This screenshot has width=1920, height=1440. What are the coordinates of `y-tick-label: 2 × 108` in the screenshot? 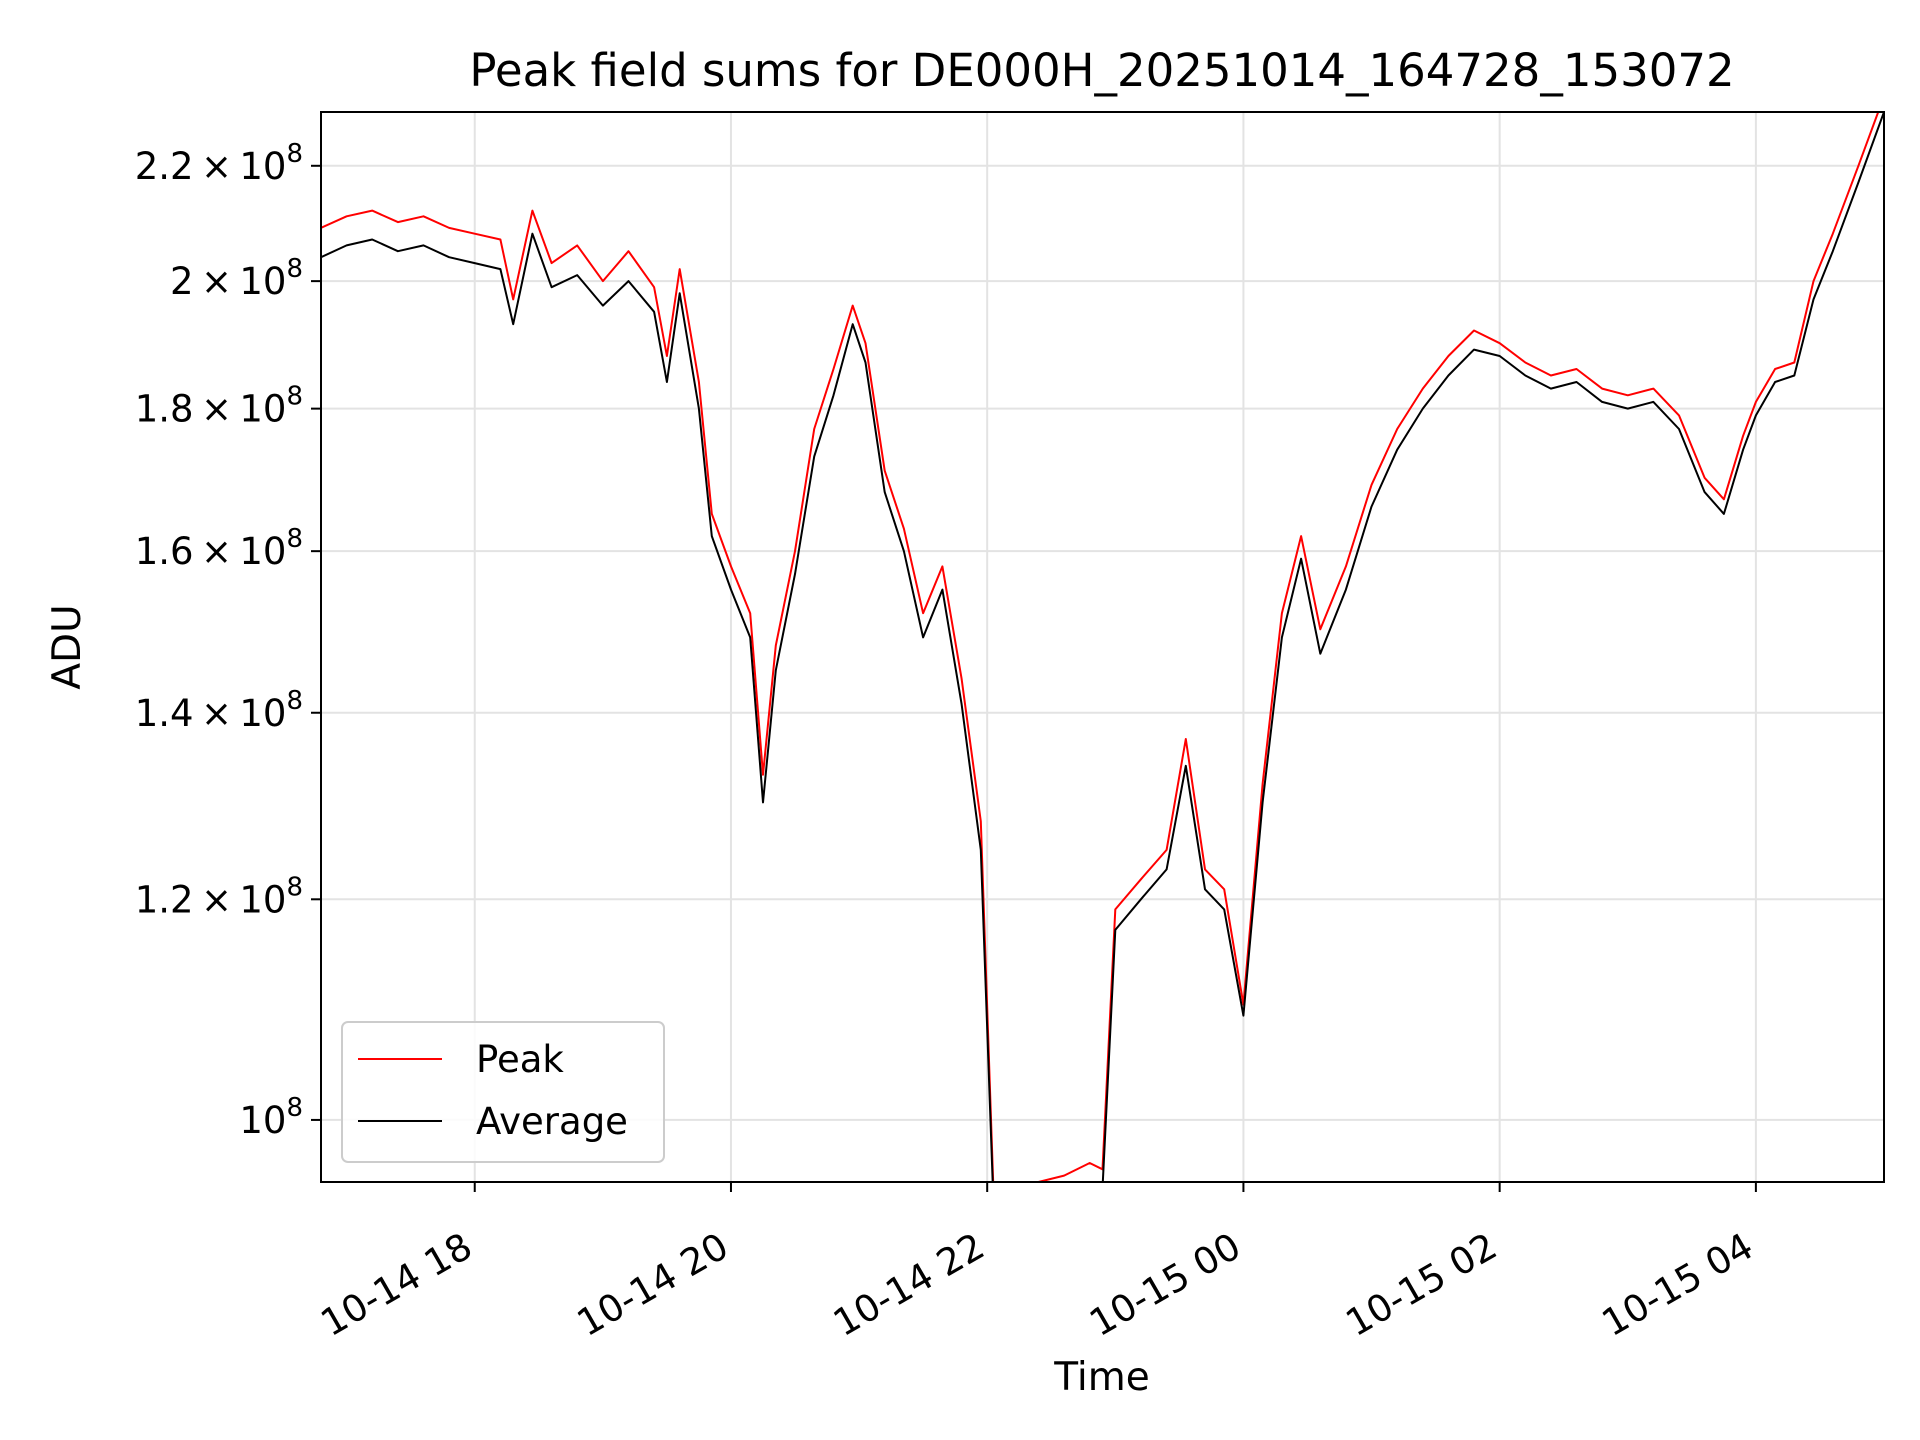 It's located at (236, 278).